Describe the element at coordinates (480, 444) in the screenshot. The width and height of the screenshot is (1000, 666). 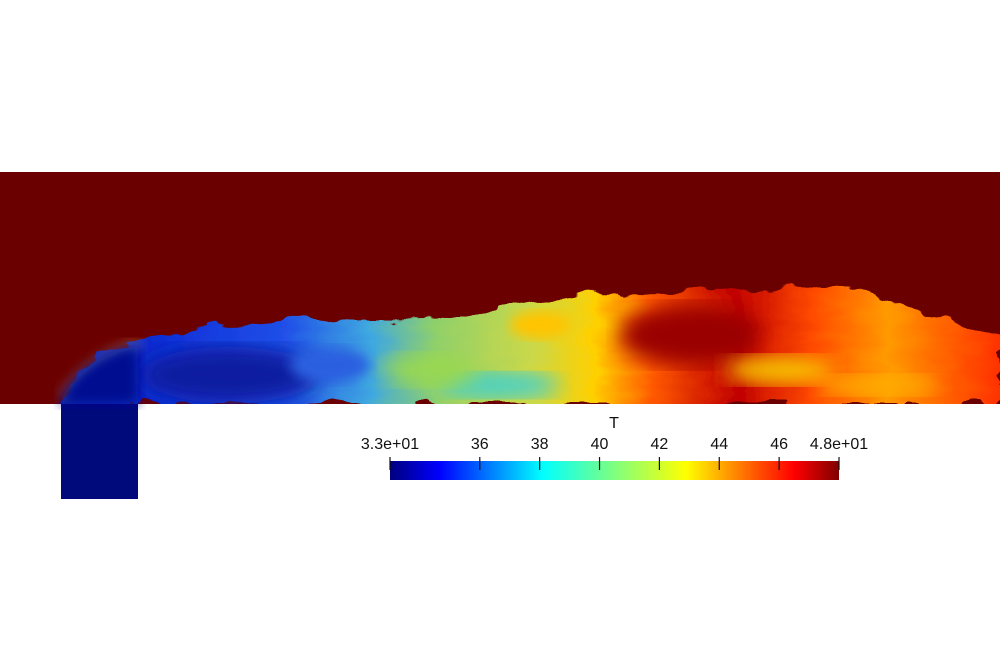
I see `scalar-bar-tick-label: 36` at that location.